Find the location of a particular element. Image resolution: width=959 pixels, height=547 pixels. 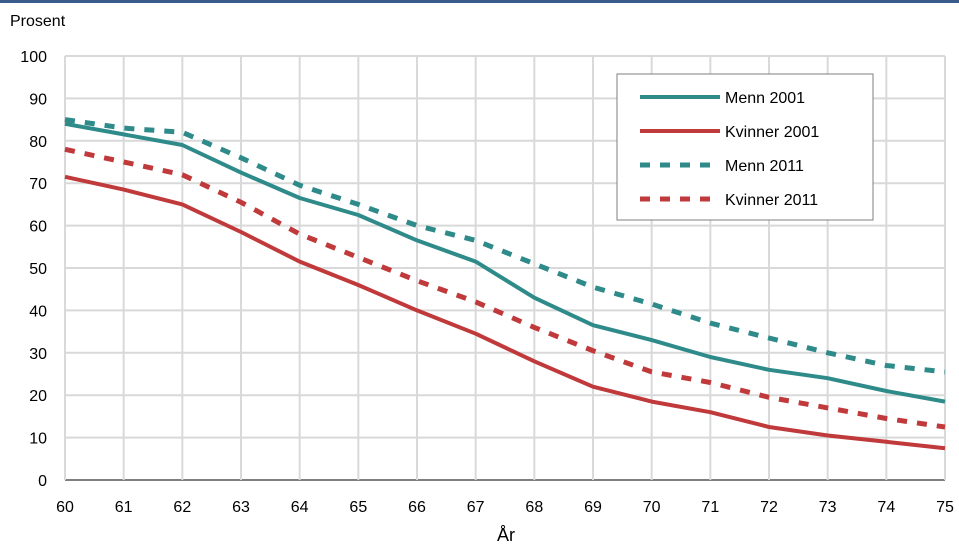

x-tick-label: 70 is located at coordinates (652, 507).